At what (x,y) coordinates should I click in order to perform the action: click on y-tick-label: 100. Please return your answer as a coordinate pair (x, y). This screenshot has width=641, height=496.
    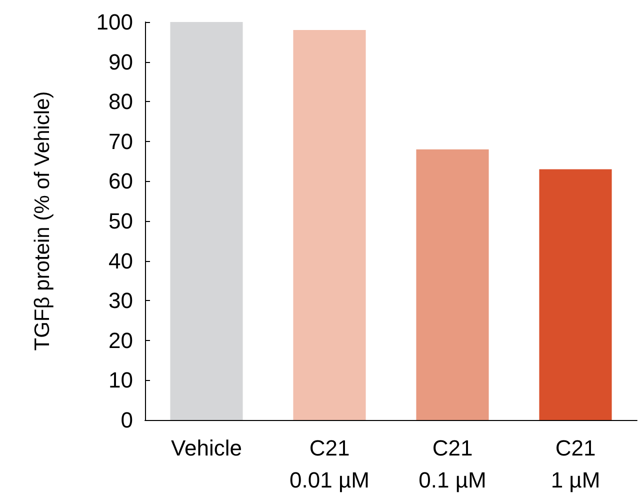
    Looking at the image, I should click on (114, 22).